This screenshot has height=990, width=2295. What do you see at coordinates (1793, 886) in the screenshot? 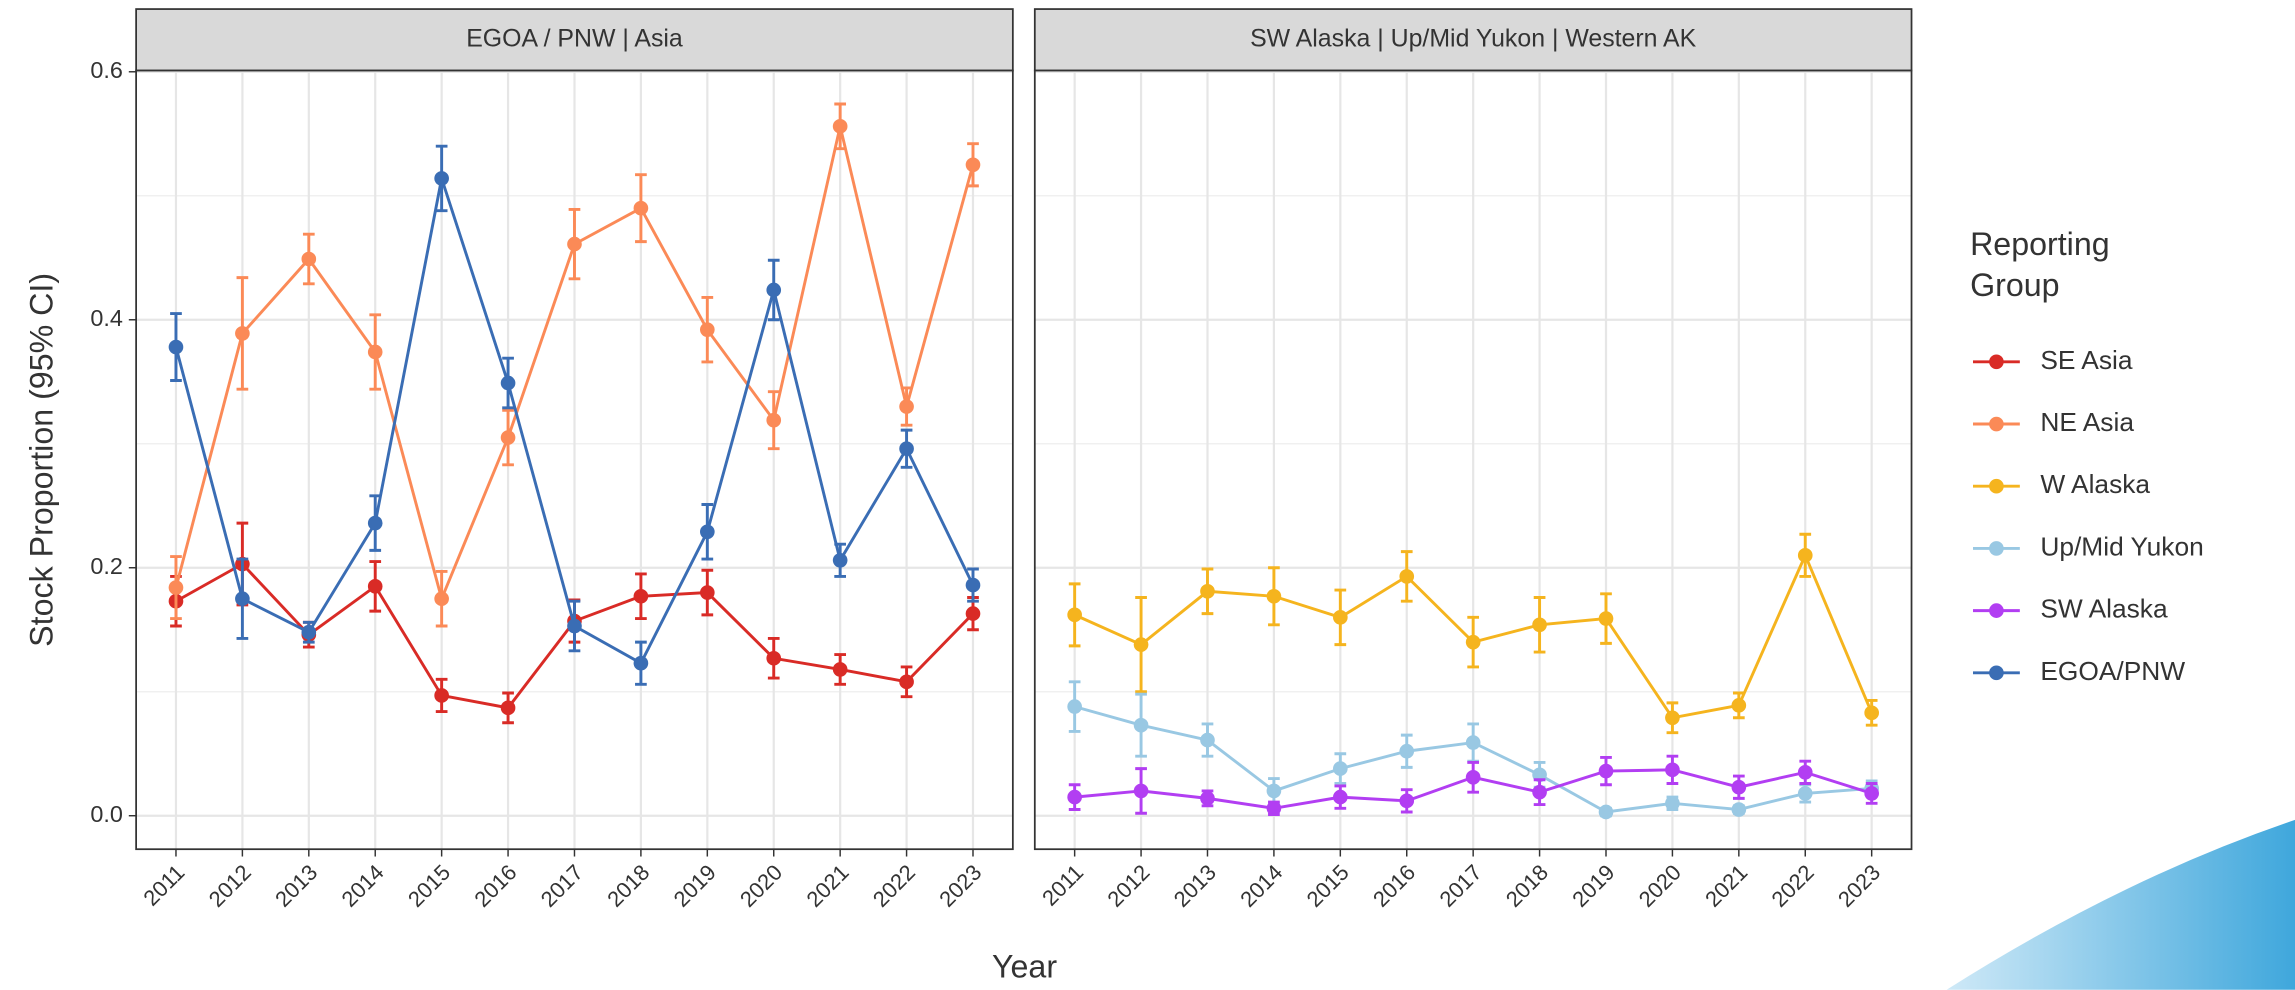
I see `x-tick-label: 2022` at bounding box center [1793, 886].